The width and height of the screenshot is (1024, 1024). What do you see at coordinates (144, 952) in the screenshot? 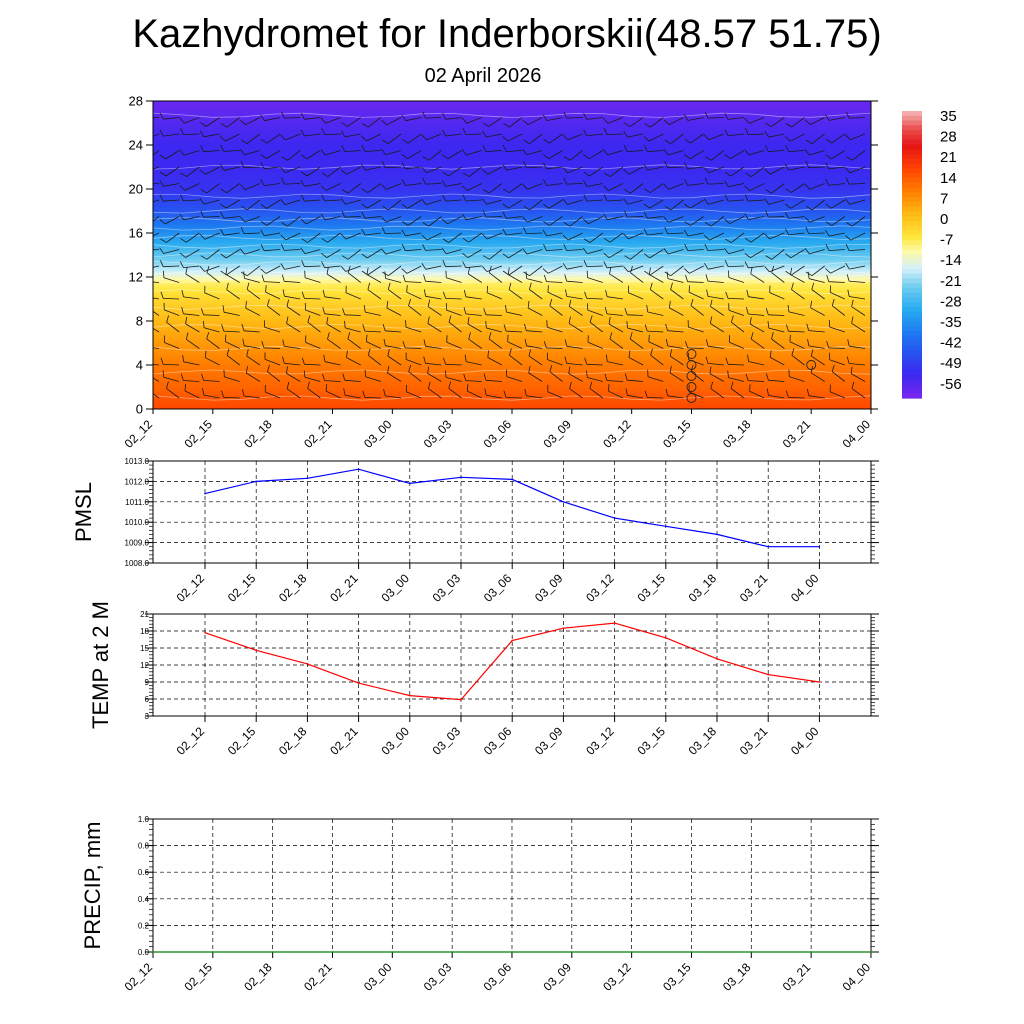
I see `y-tick-label: 0.0` at bounding box center [144, 952].